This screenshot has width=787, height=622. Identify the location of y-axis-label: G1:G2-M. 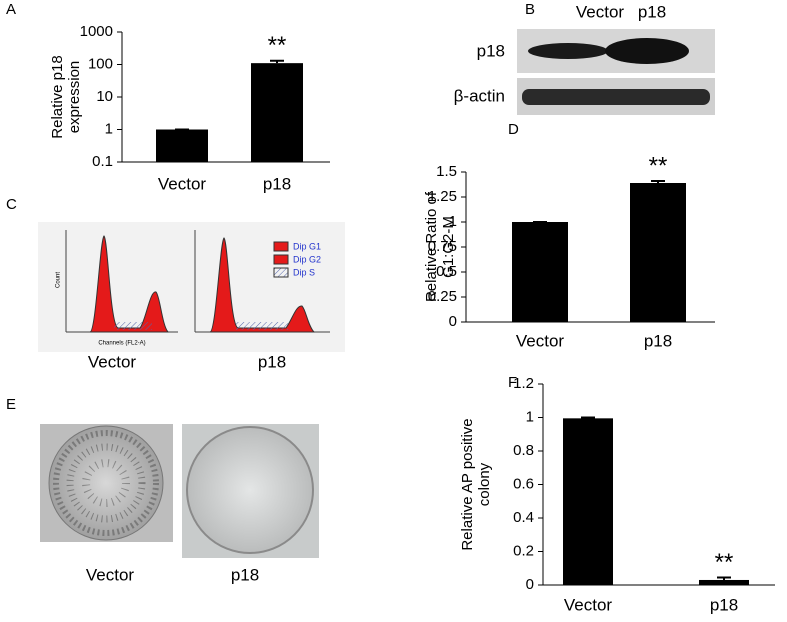
(448, 247).